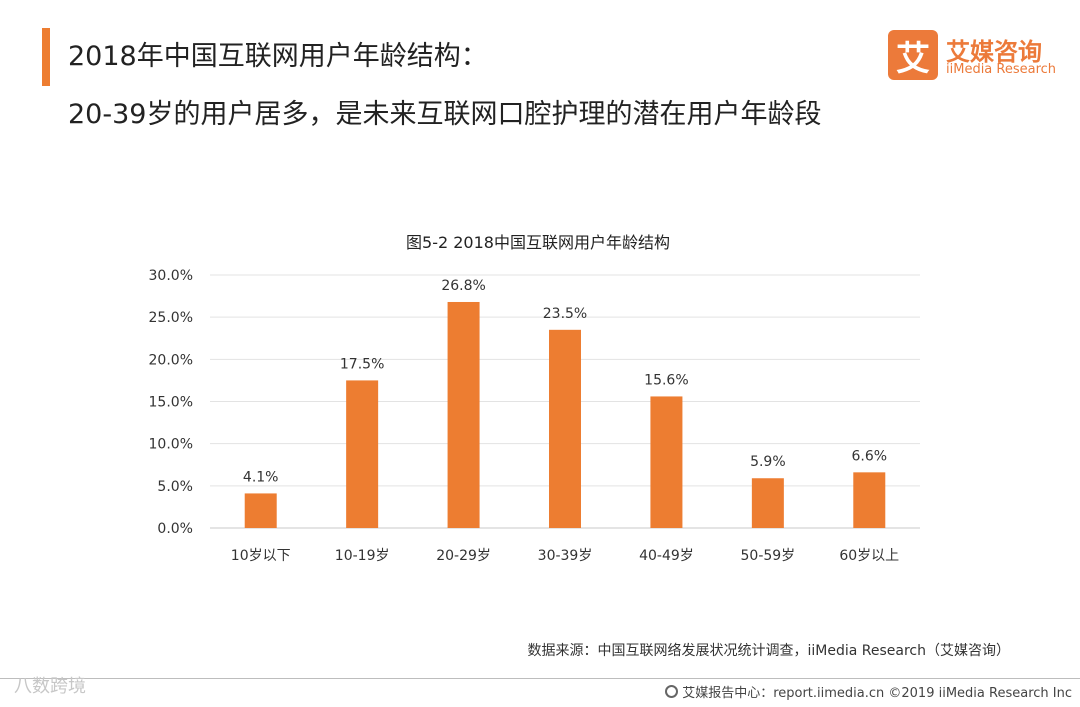  I want to click on brand-logo: 艾 艾媒咨询 iiMedia Research, so click(973, 55).